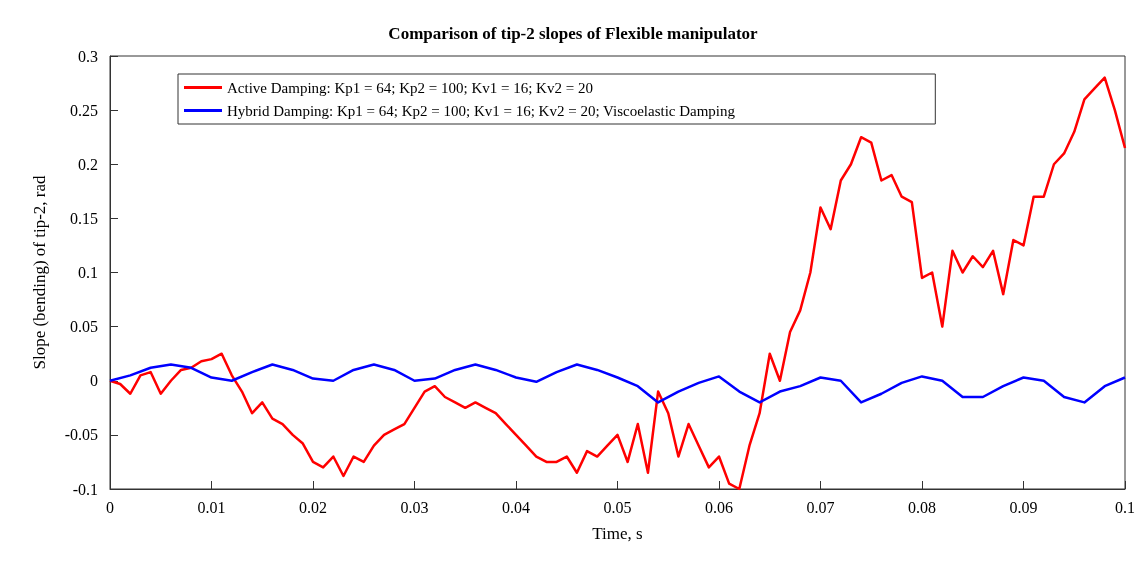 This screenshot has width=1146, height=563. I want to click on chart-title: Comparison of tip-2 slopes of Flexible manipulator, so click(573, 33).